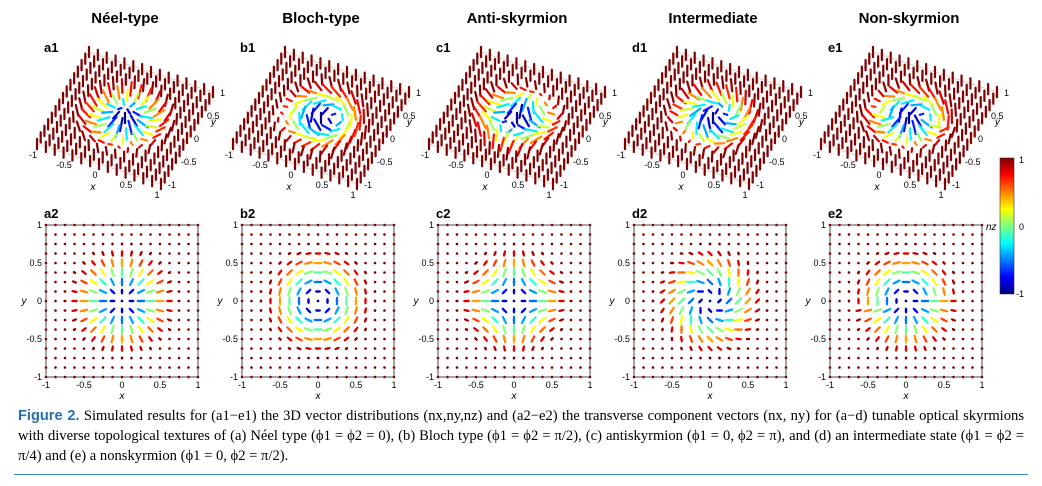 This screenshot has height=486, width=1042. Describe the element at coordinates (318, 395) in the screenshot. I see `x-axis-label: x` at that location.